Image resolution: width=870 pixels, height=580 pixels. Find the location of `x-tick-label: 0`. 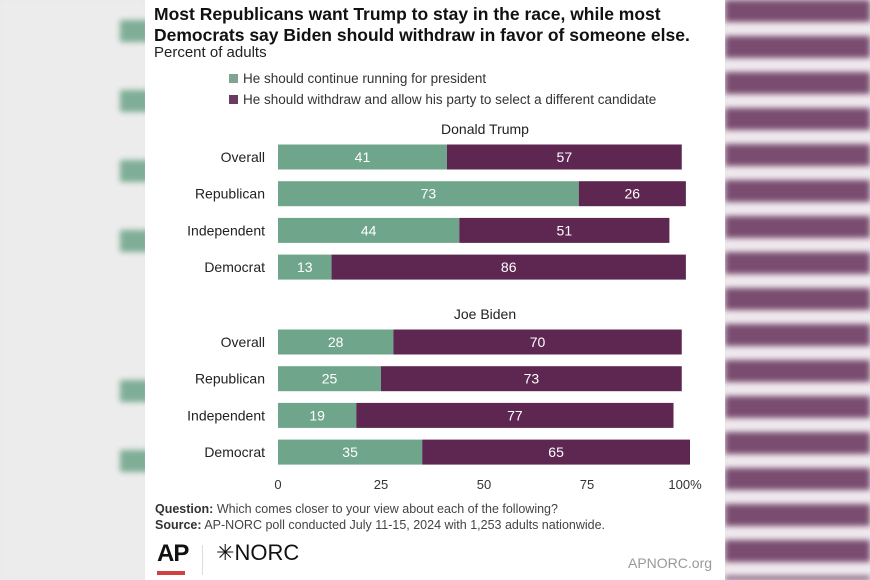

x-tick-label: 0 is located at coordinates (277, 484).